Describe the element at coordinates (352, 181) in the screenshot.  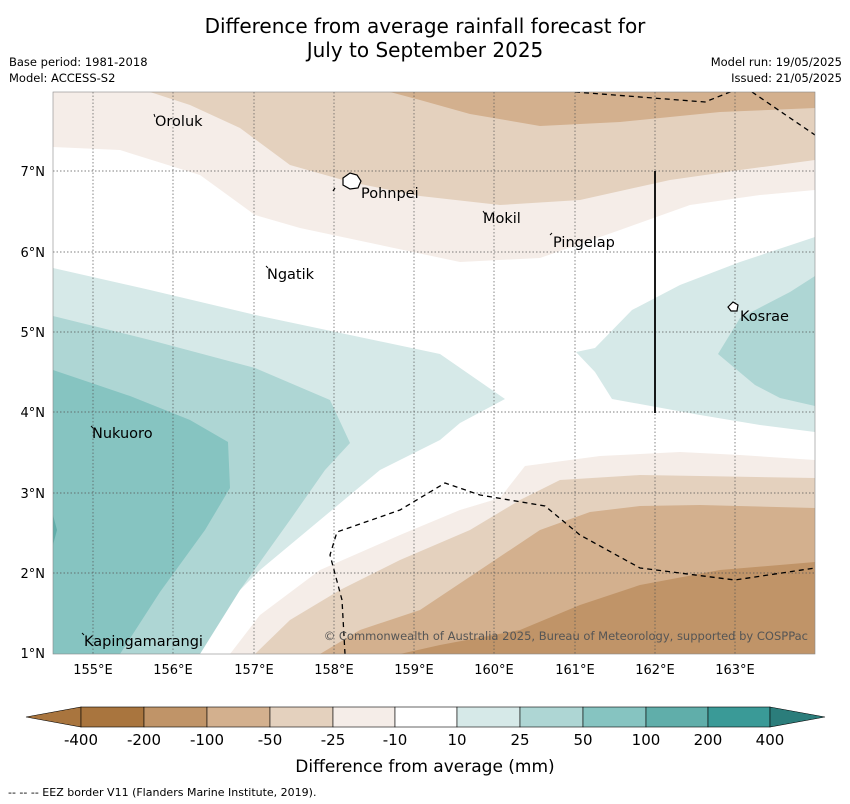
I see `pohnpei-island` at that location.